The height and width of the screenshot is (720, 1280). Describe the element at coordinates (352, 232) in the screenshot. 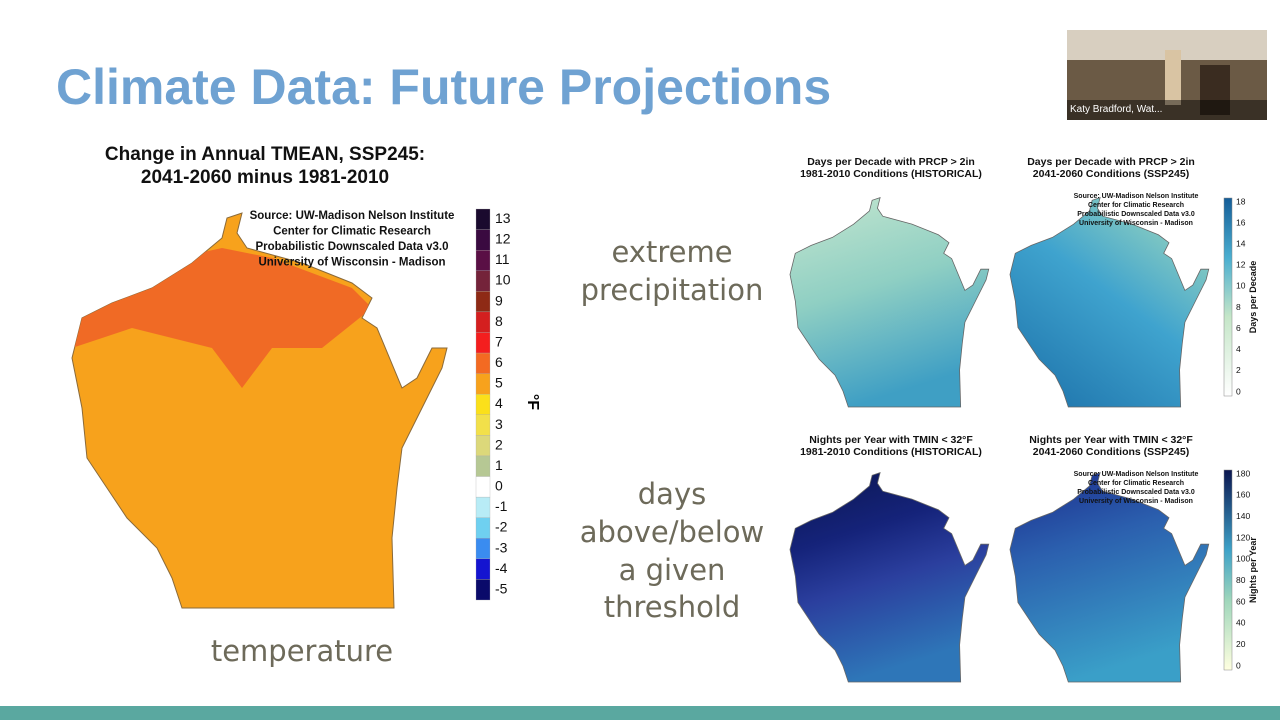

I see `source-line: Center for Climatic Research` at that location.